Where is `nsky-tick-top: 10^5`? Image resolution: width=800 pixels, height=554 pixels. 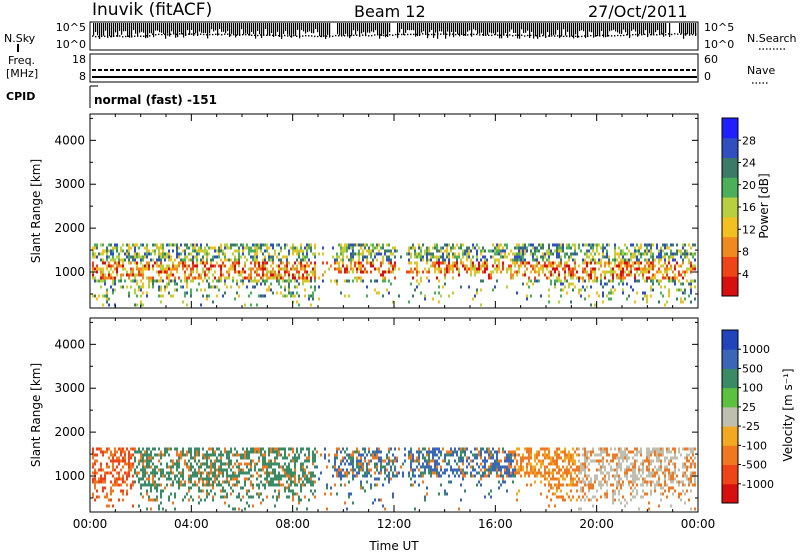
nsky-tick-top: 10^5 is located at coordinates (71, 27).